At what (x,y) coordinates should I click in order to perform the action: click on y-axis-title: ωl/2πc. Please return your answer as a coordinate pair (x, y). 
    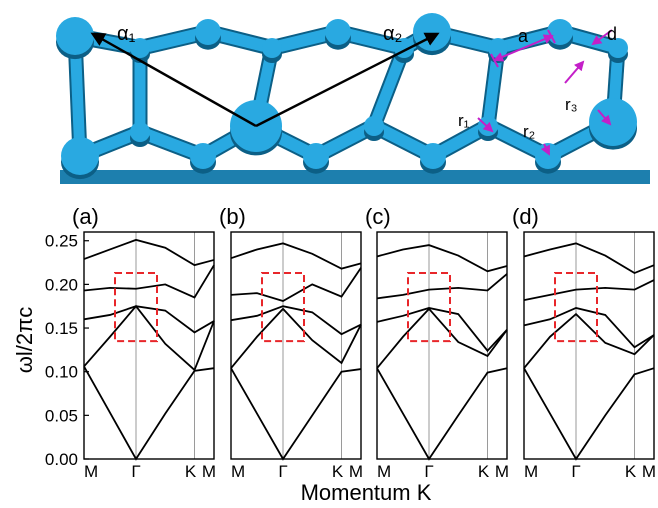
    Looking at the image, I should click on (24, 340).